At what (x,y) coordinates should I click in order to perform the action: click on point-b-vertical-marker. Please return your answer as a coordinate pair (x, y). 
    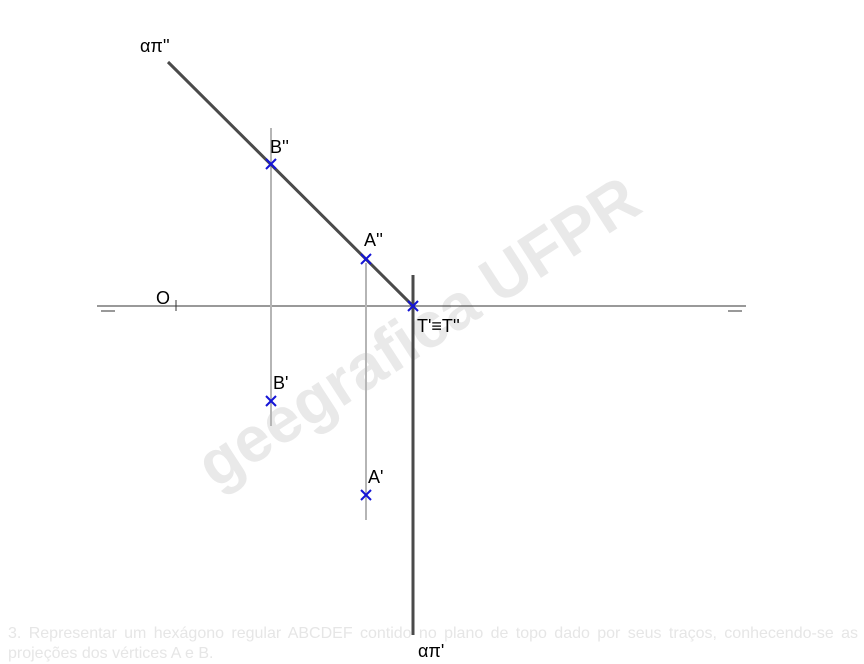
    Looking at the image, I should click on (271, 164).